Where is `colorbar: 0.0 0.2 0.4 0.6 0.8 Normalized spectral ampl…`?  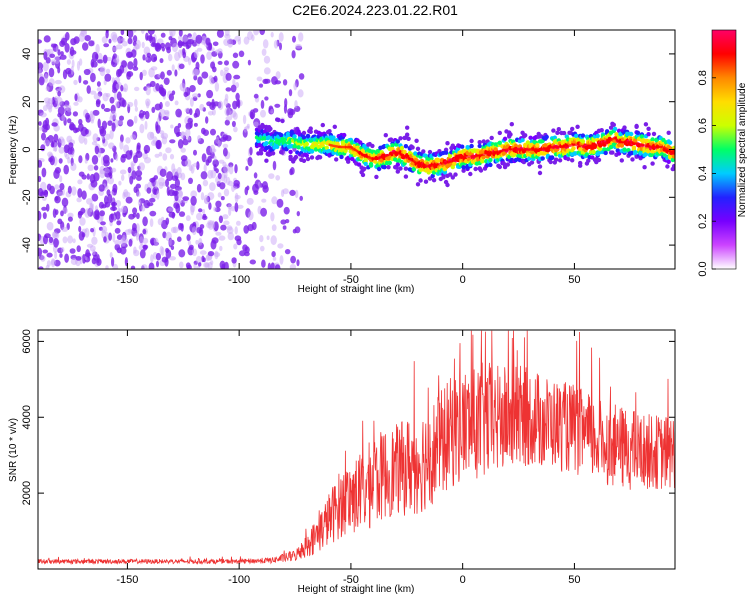 colorbar: 0.0 0.2 0.4 0.6 0.8 Normalized spectral ampl… is located at coordinates (722, 153).